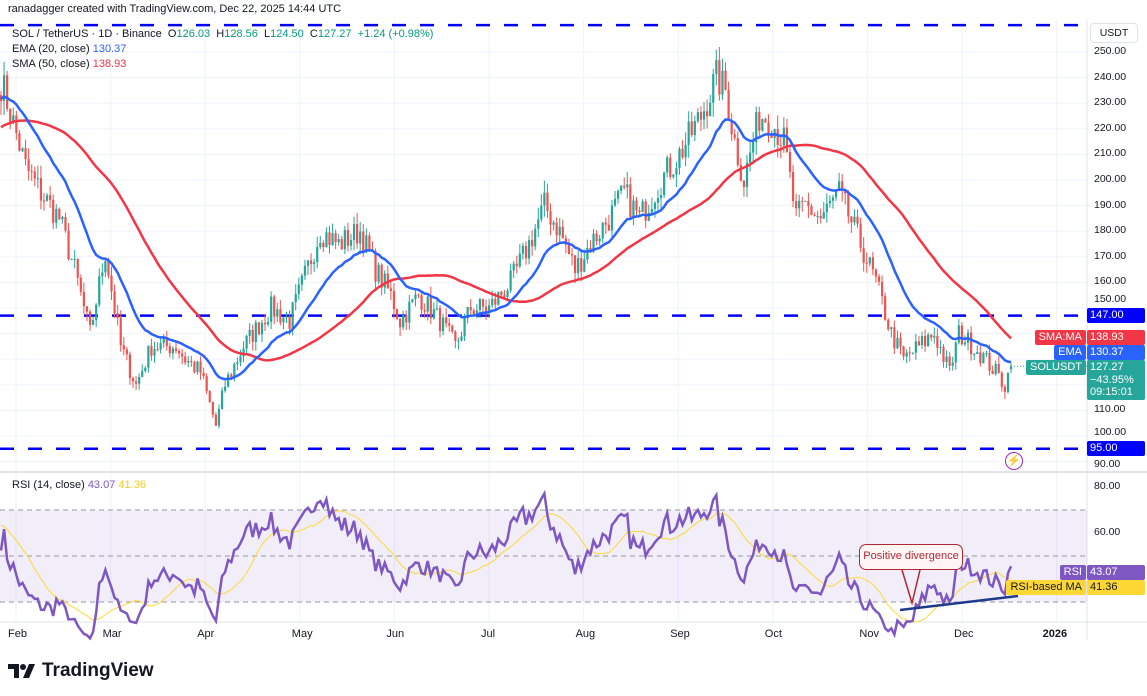 This screenshot has height=696, width=1147. What do you see at coordinates (1110, 299) in the screenshot?
I see `price-tick: 150.00` at bounding box center [1110, 299].